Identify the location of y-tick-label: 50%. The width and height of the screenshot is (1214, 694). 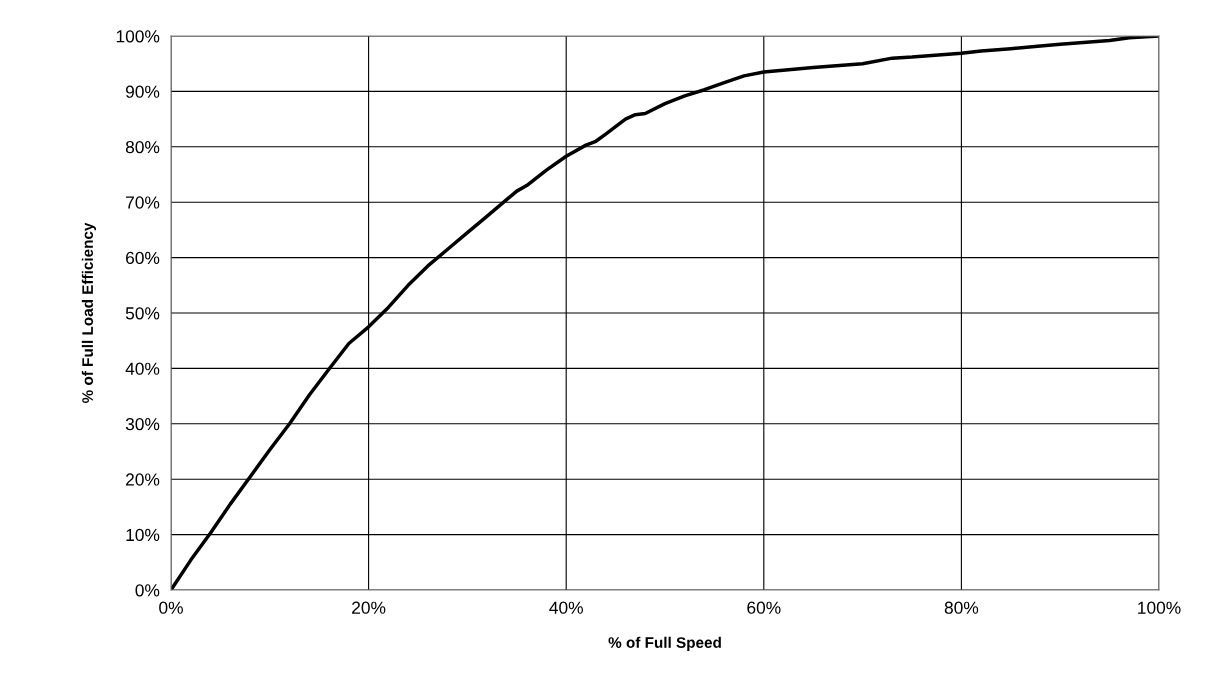
(142, 313).